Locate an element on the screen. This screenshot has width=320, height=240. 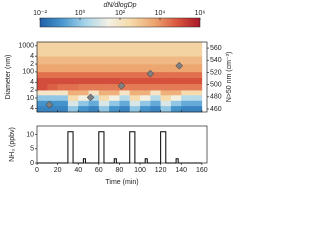
nh3-line is located at coordinates (119, 147).